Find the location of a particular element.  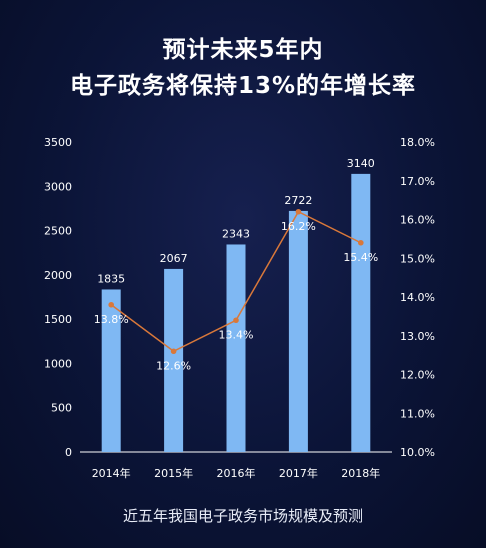

left-tick-label: 1500 is located at coordinates (58, 319).